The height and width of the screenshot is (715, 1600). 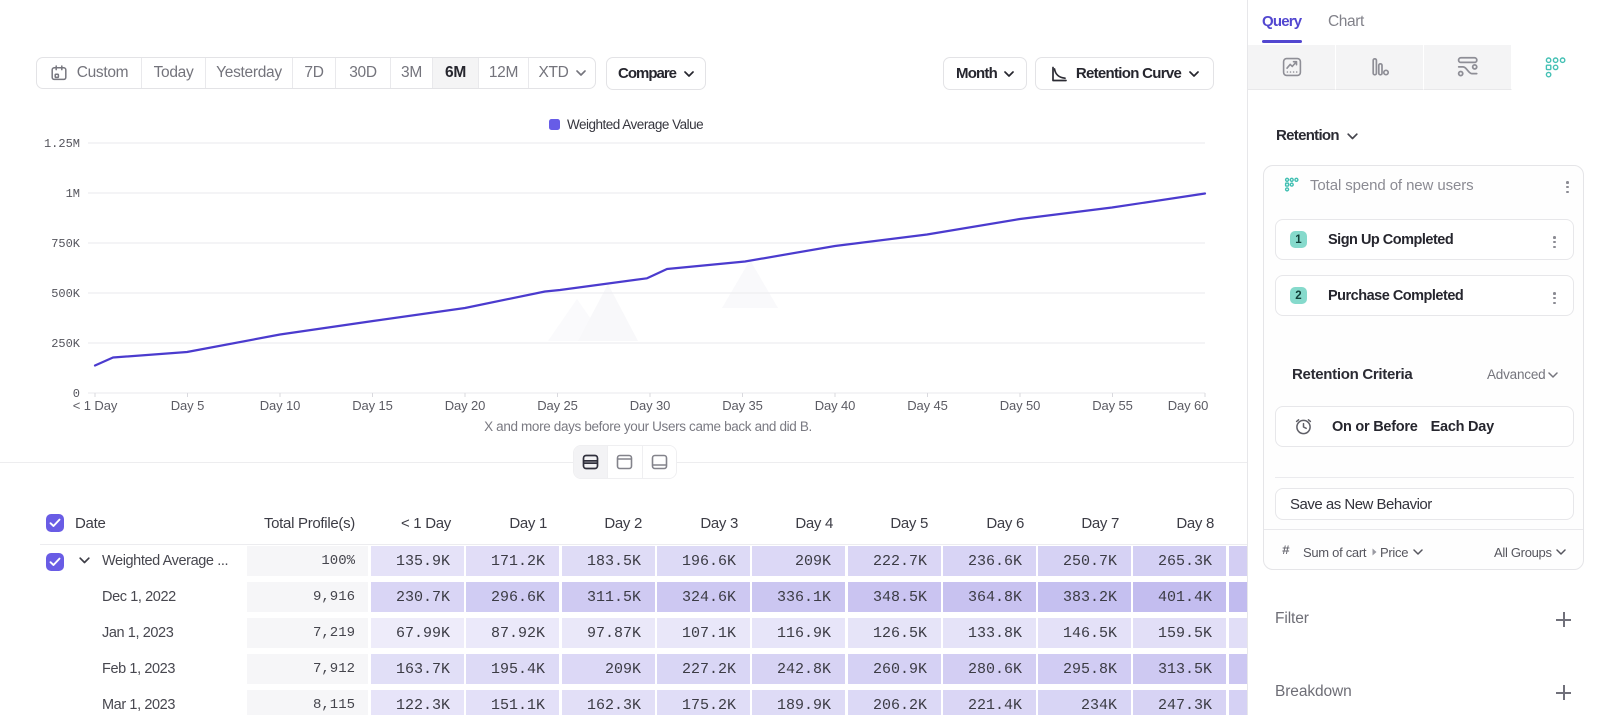 What do you see at coordinates (66, 344) in the screenshot?
I see `svg-text: 250K` at bounding box center [66, 344].